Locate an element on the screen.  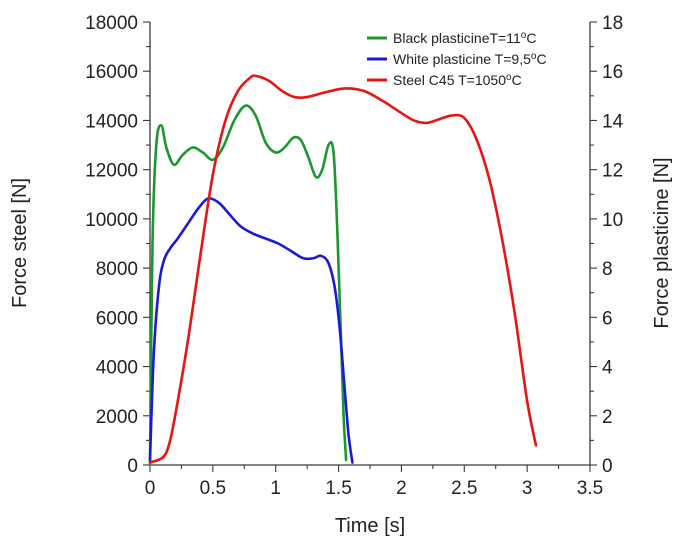
x-tick-label: 1 is located at coordinates (275, 488).